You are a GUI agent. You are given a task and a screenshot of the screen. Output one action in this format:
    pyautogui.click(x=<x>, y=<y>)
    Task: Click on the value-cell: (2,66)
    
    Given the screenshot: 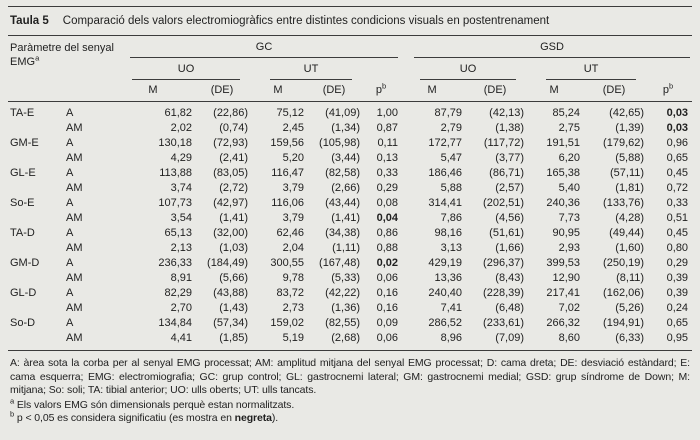 What is the action you would take?
    pyautogui.click(x=346, y=188)
    